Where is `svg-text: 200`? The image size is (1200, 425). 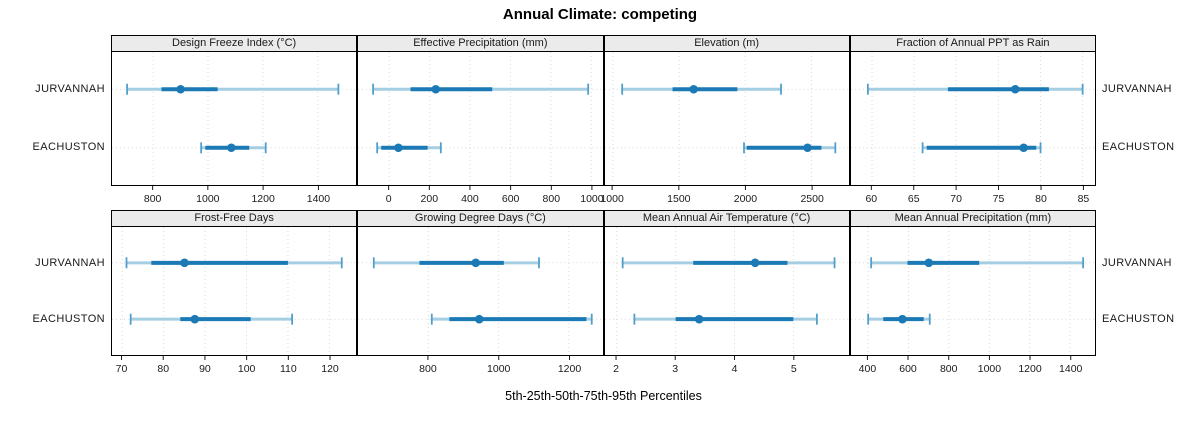 svg-text: 200 is located at coordinates (430, 199).